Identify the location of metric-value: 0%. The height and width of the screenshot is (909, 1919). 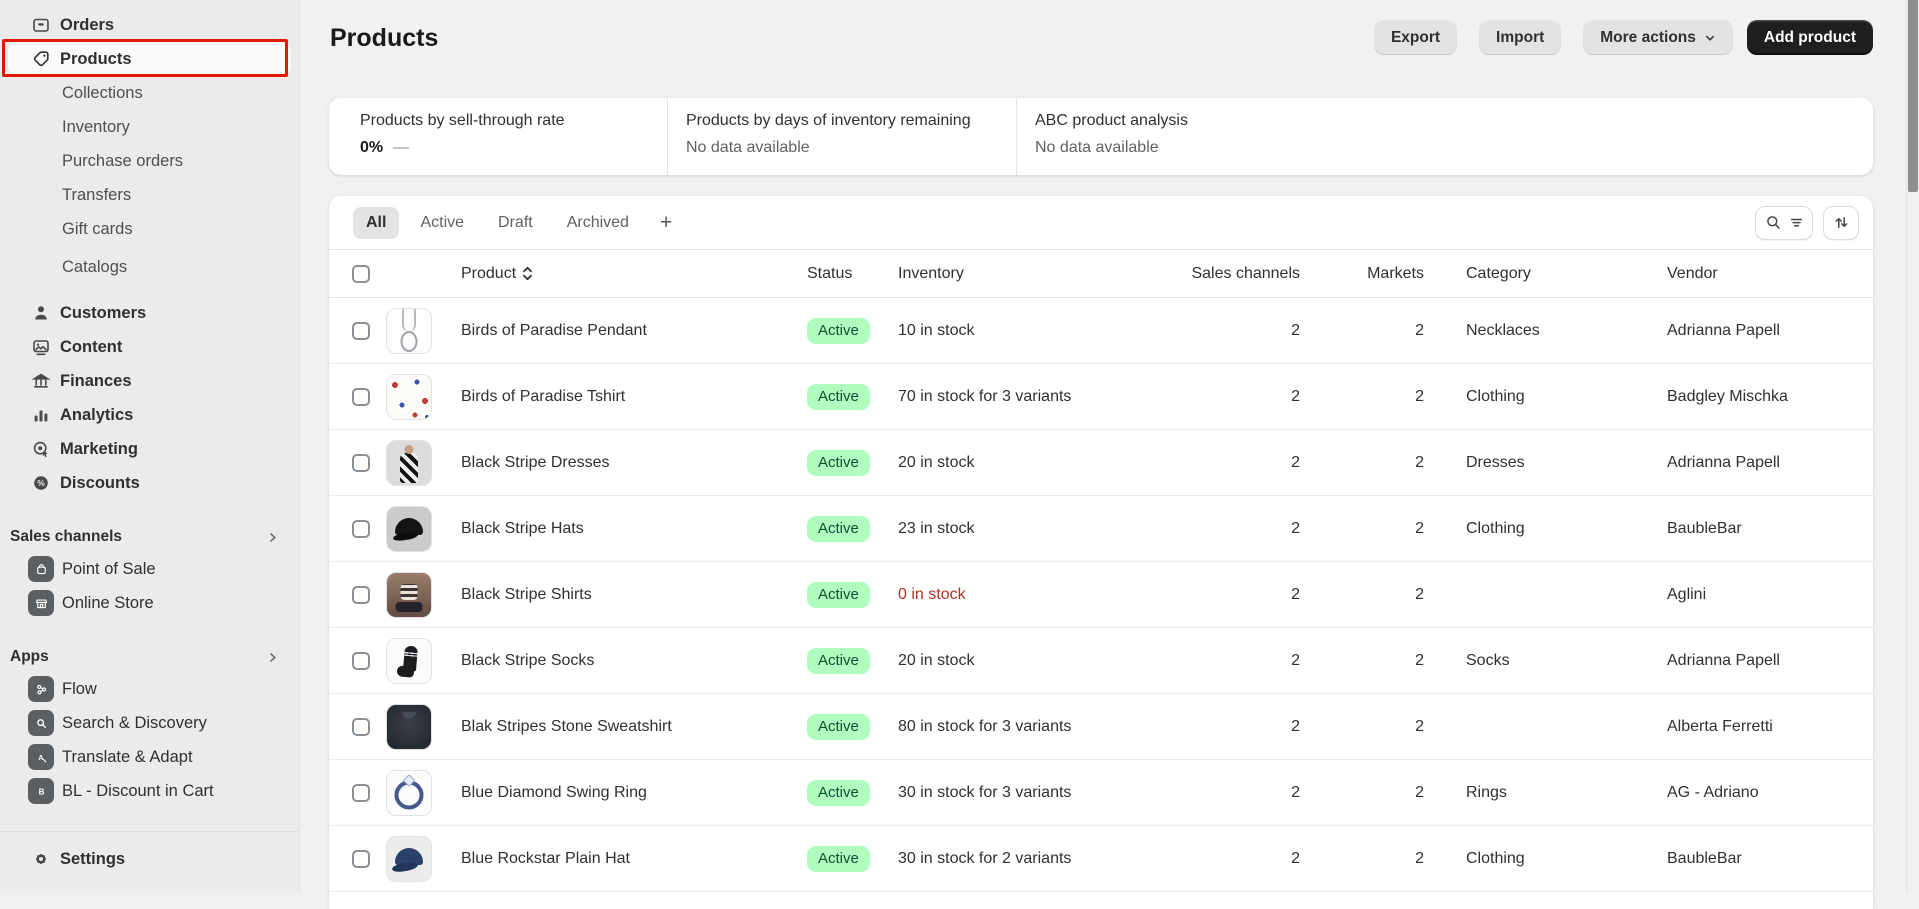
(371, 147).